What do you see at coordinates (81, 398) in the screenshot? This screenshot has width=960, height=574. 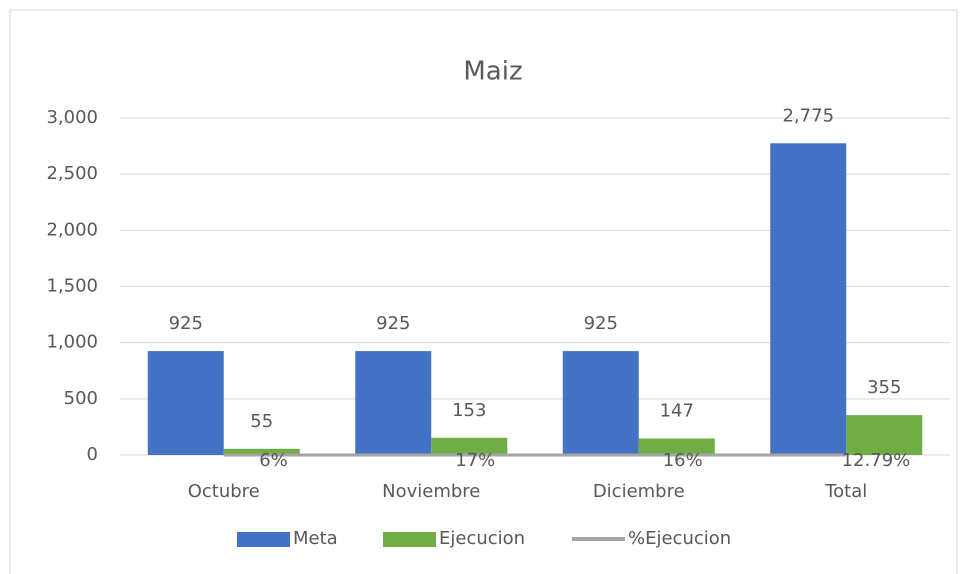 I see `y-tick-label: 500` at bounding box center [81, 398].